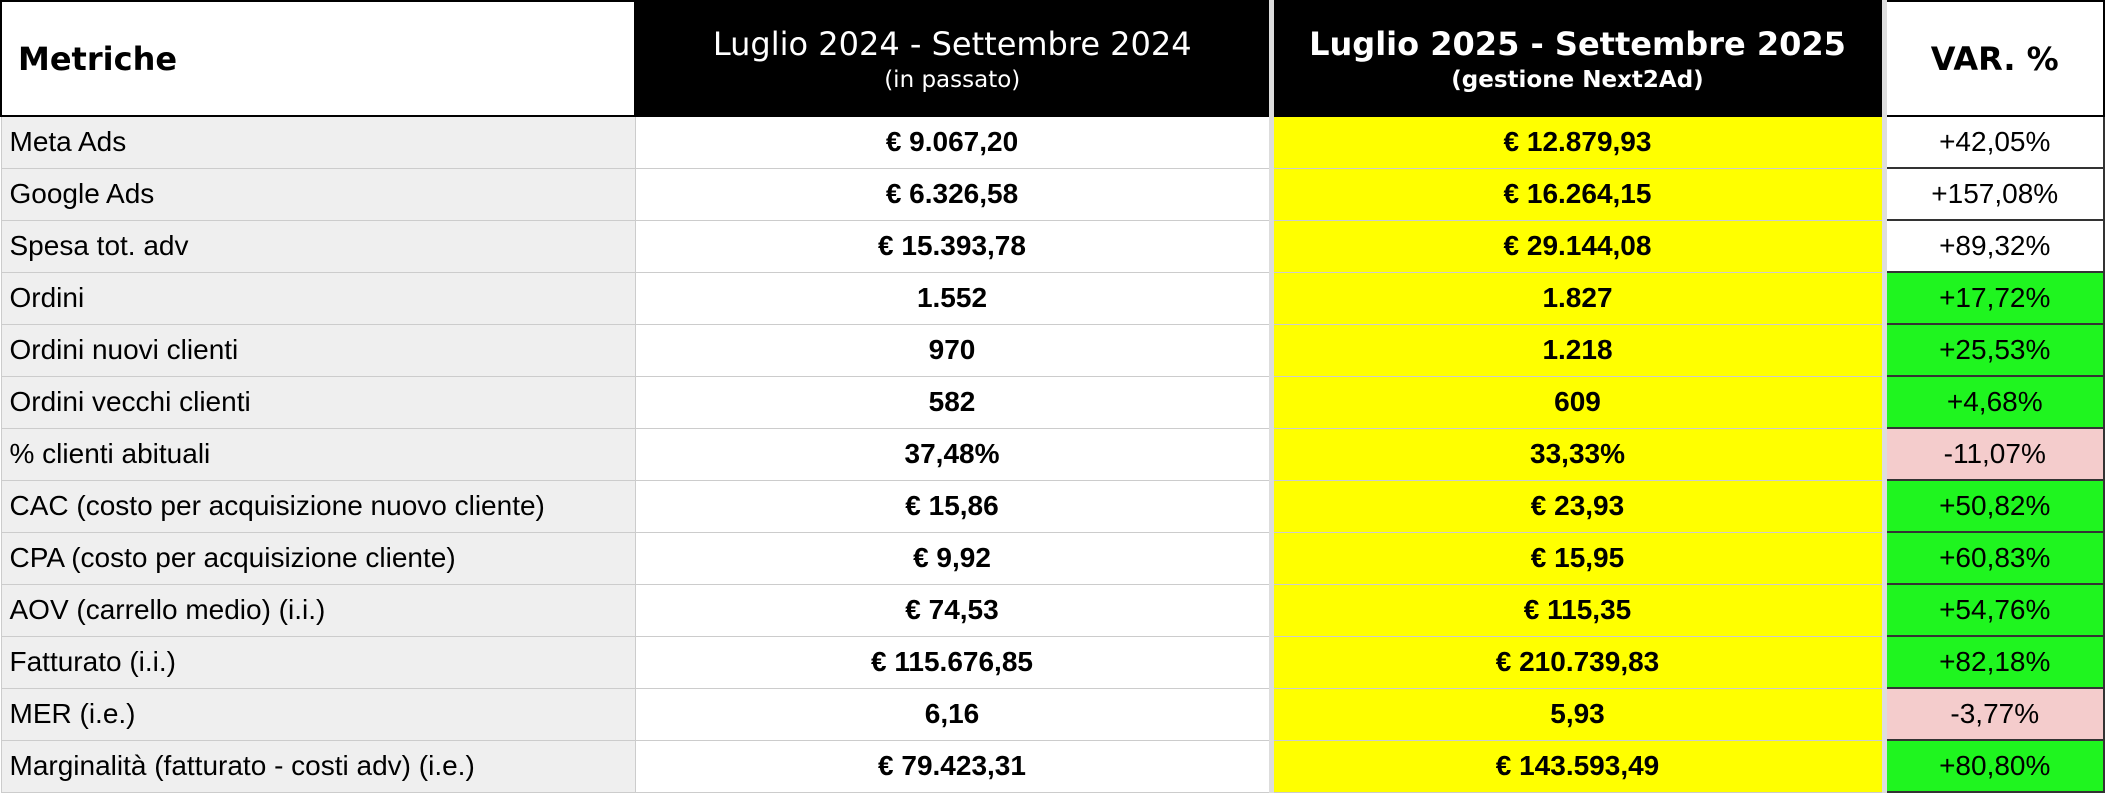 This screenshot has height=793, width=2105. What do you see at coordinates (954, 558) in the screenshot?
I see `metric-value: € 9,92` at bounding box center [954, 558].